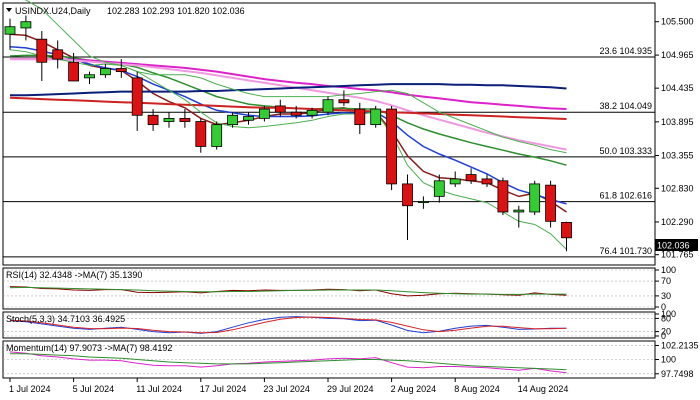 The height and width of the screenshot is (400, 700). I want to click on price-tick-label: 104.435, so click(677, 88).